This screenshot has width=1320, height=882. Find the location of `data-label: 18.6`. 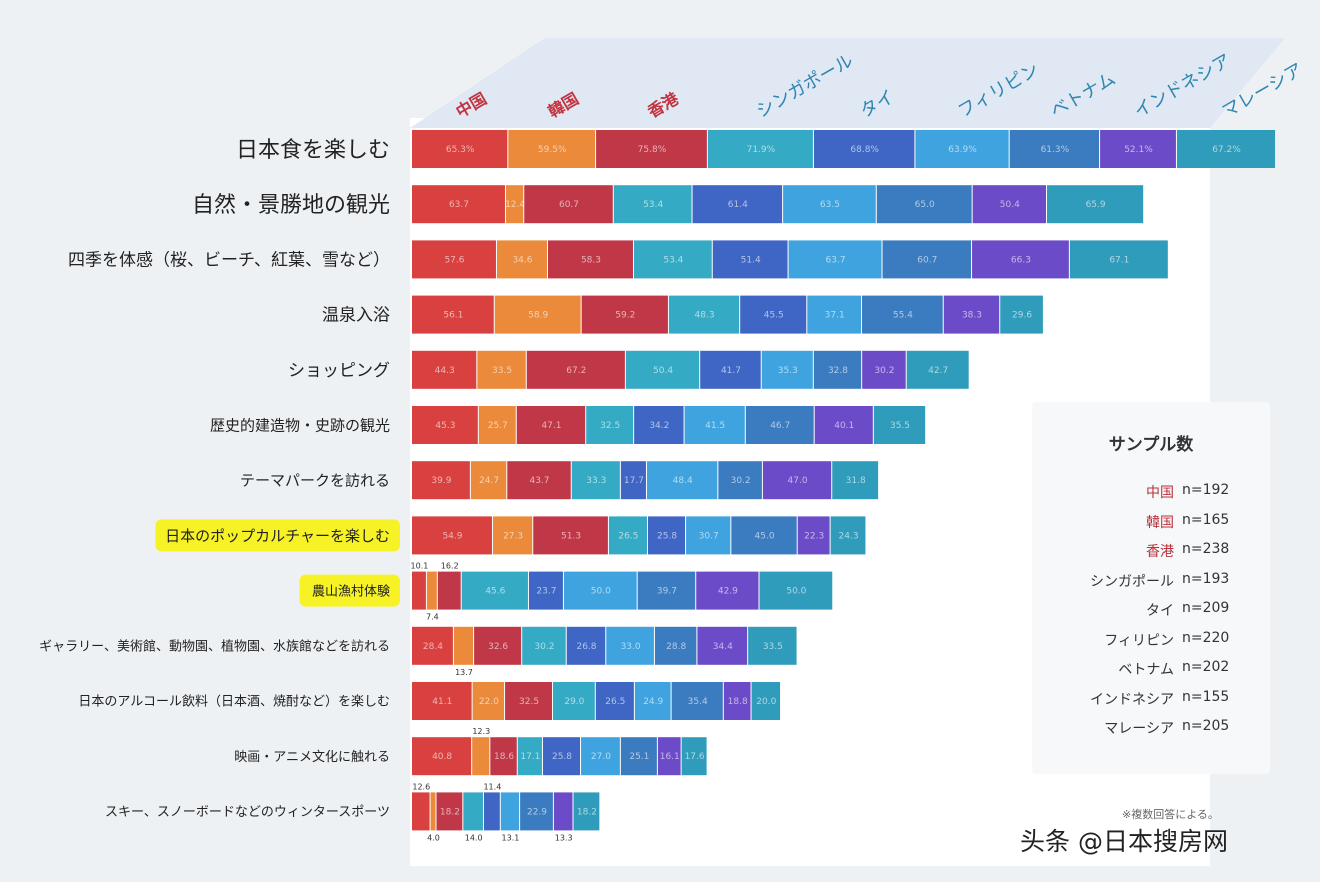

data-label: 18.6 is located at coordinates (504, 757).